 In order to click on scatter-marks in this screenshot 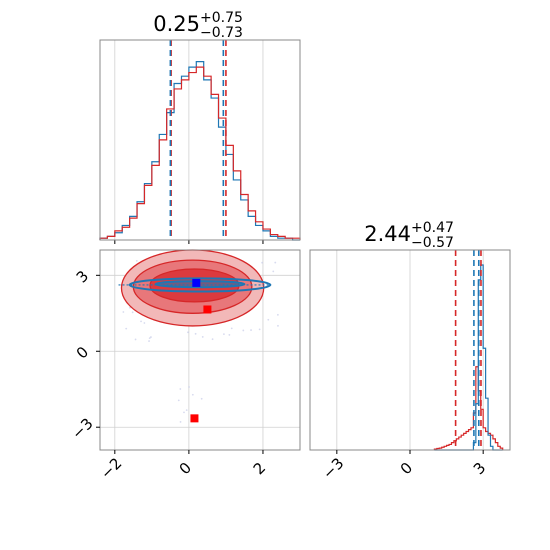, I will do `click(198, 336)`.